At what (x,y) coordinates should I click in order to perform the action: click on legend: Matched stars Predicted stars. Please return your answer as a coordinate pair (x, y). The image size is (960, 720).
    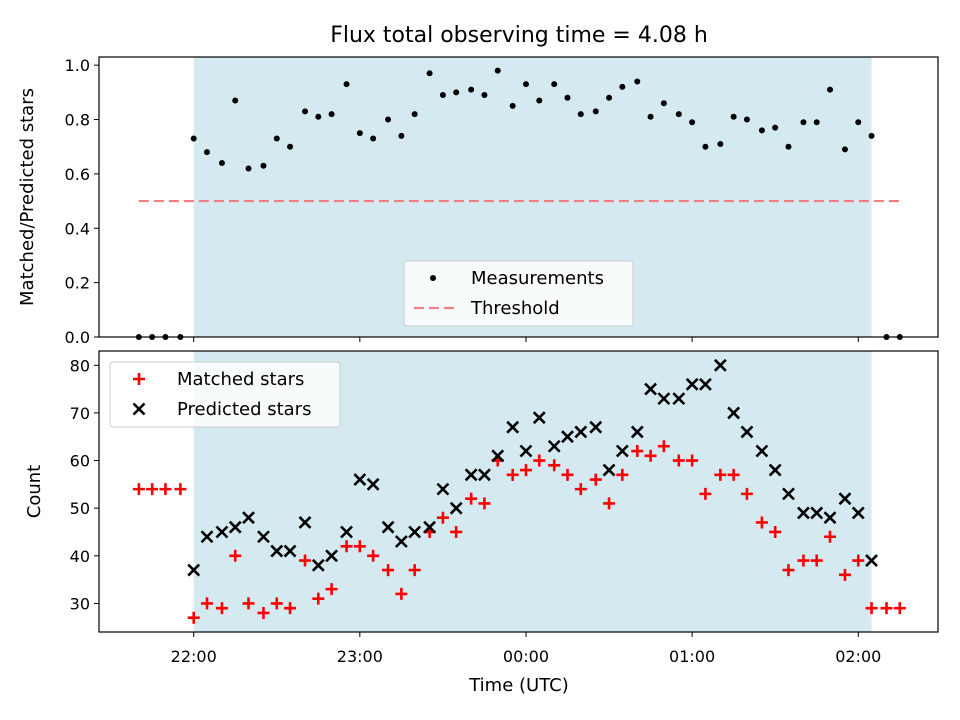
    Looking at the image, I should click on (225, 394).